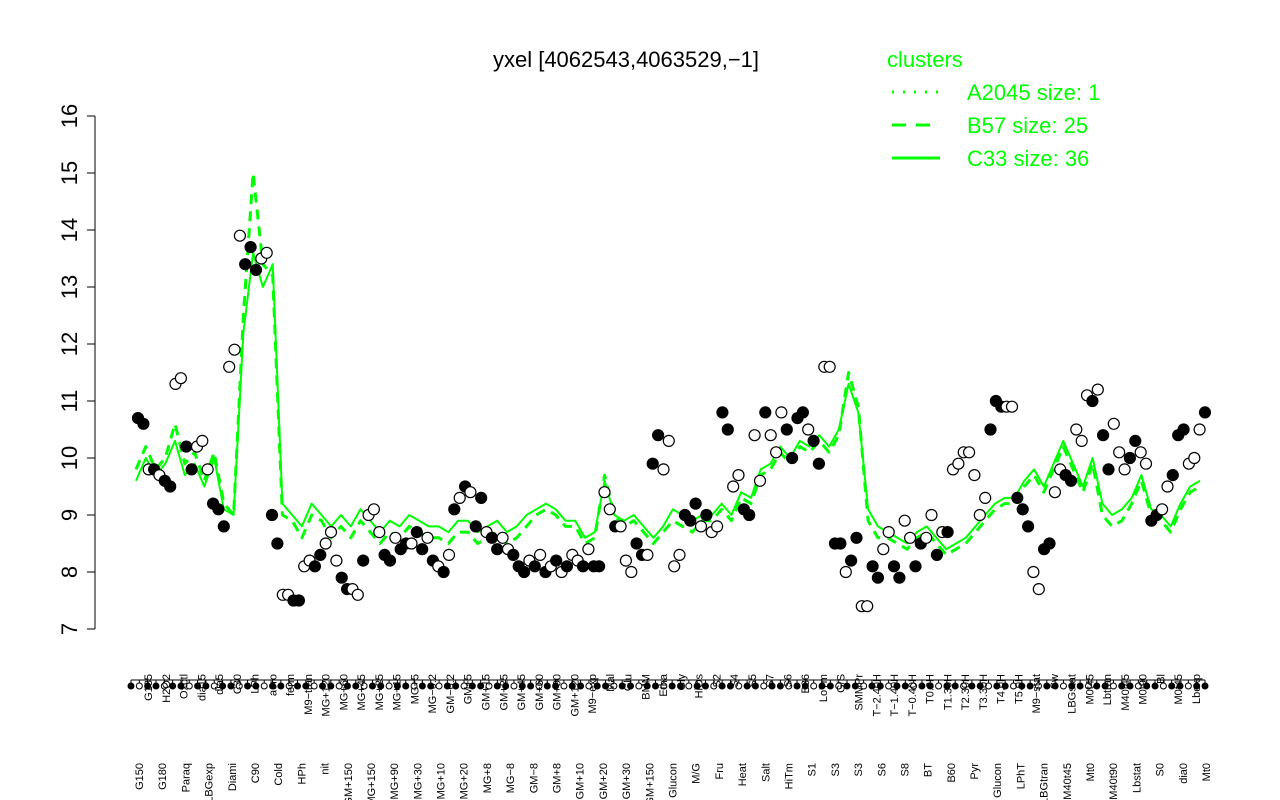 This screenshot has width=1280, height=800. Describe the element at coordinates (344, 692) in the screenshot. I see `x-tick-label: MG+60` at that location.